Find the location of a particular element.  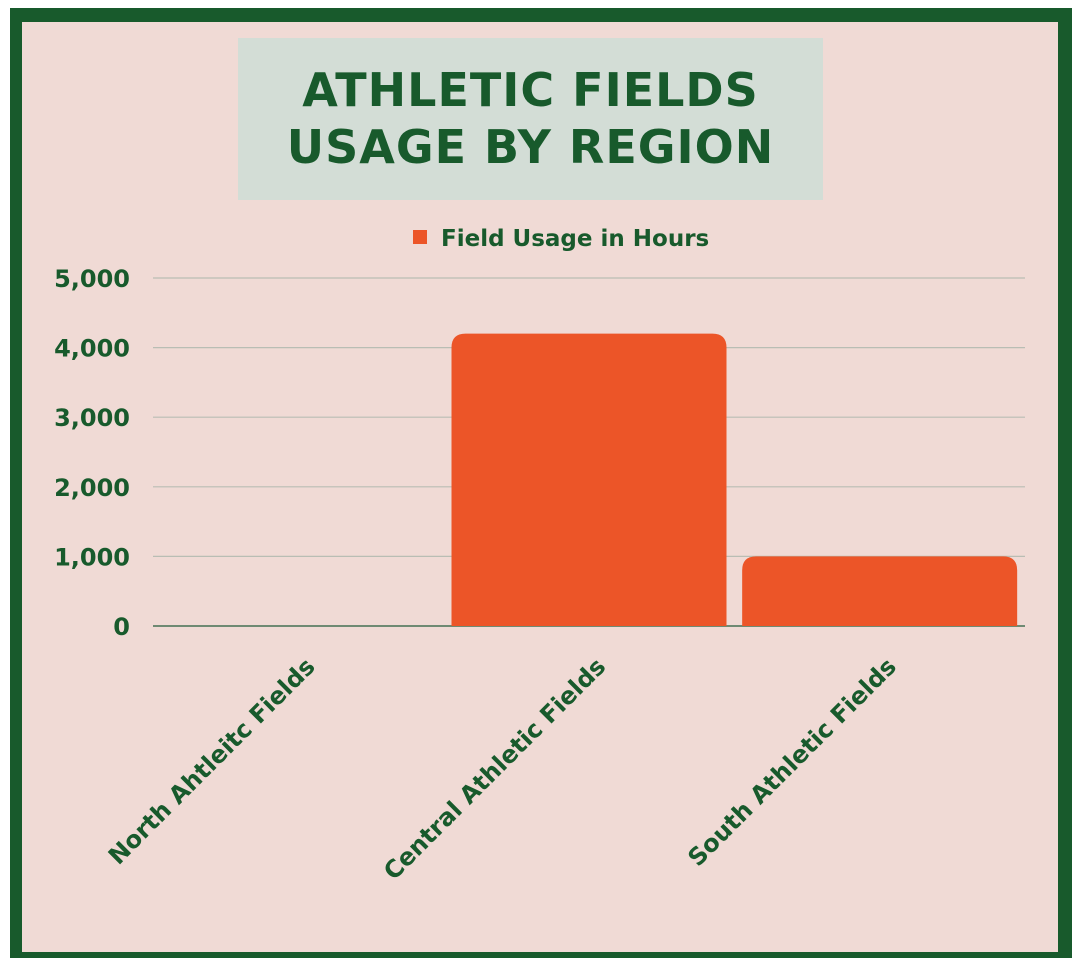

y-tick-label-1-000: 1,000 is located at coordinates (92, 557).